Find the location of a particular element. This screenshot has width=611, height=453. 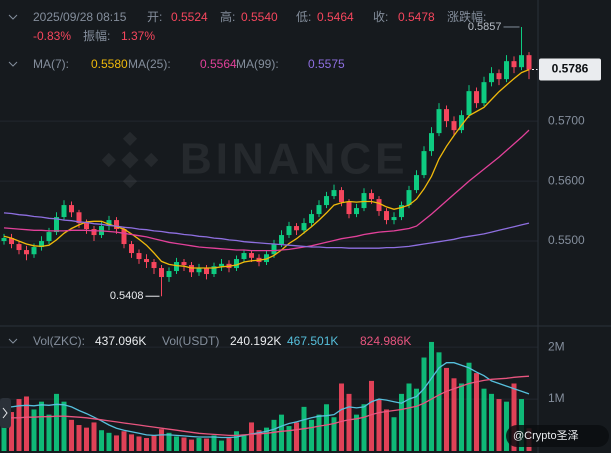

scroll-button-icon is located at coordinates (5, 413).